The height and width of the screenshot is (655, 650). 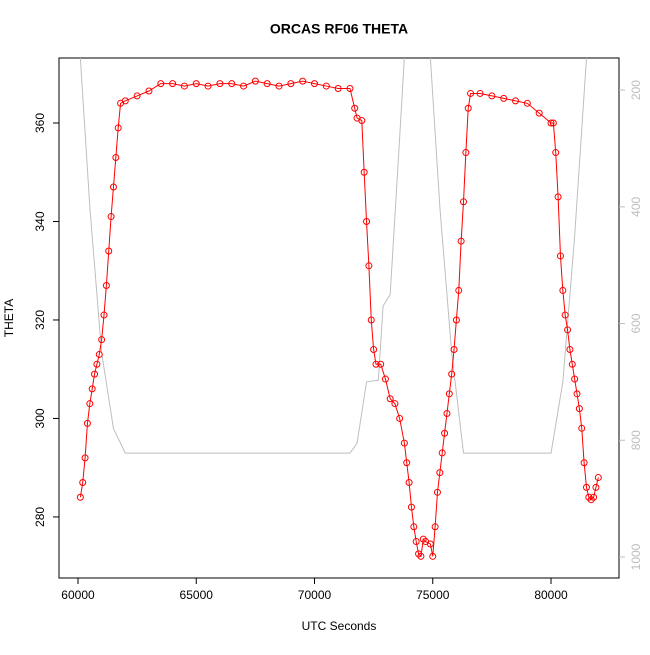 What do you see at coordinates (339, 29) in the screenshot?
I see `chart-title: ORCAS RF06 THETA` at bounding box center [339, 29].